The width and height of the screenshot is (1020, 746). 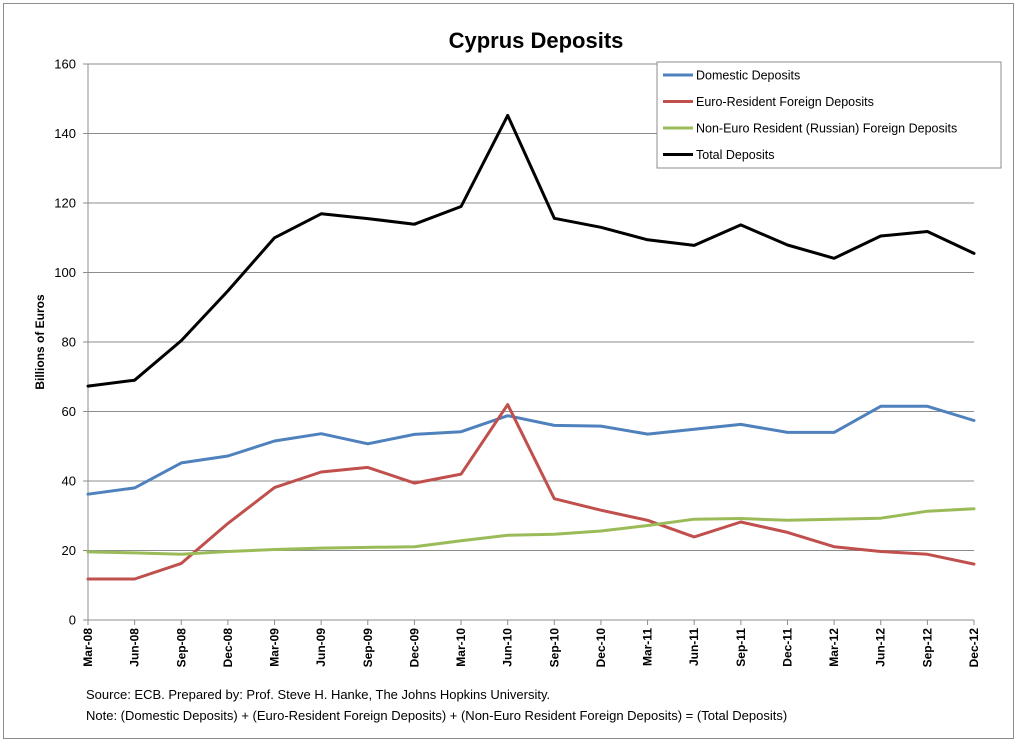 I want to click on x-tick-label: Dec-09, so click(x=414, y=648).